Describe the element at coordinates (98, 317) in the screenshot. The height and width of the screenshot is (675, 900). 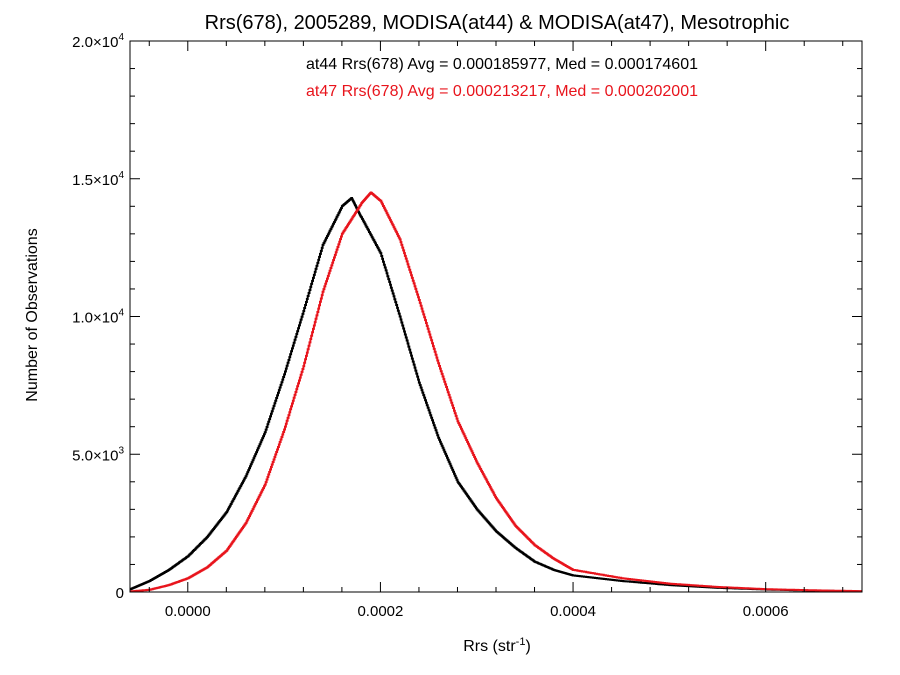
I see `y-tick-label: 1.0×10⁴` at that location.